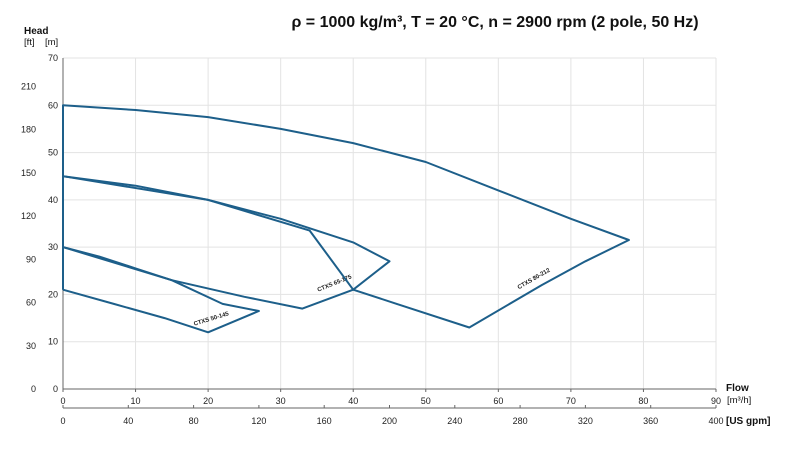 Image resolution: width=800 pixels, height=450 pixels. I want to click on x-tick-label-usgpm: 400, so click(715, 421).